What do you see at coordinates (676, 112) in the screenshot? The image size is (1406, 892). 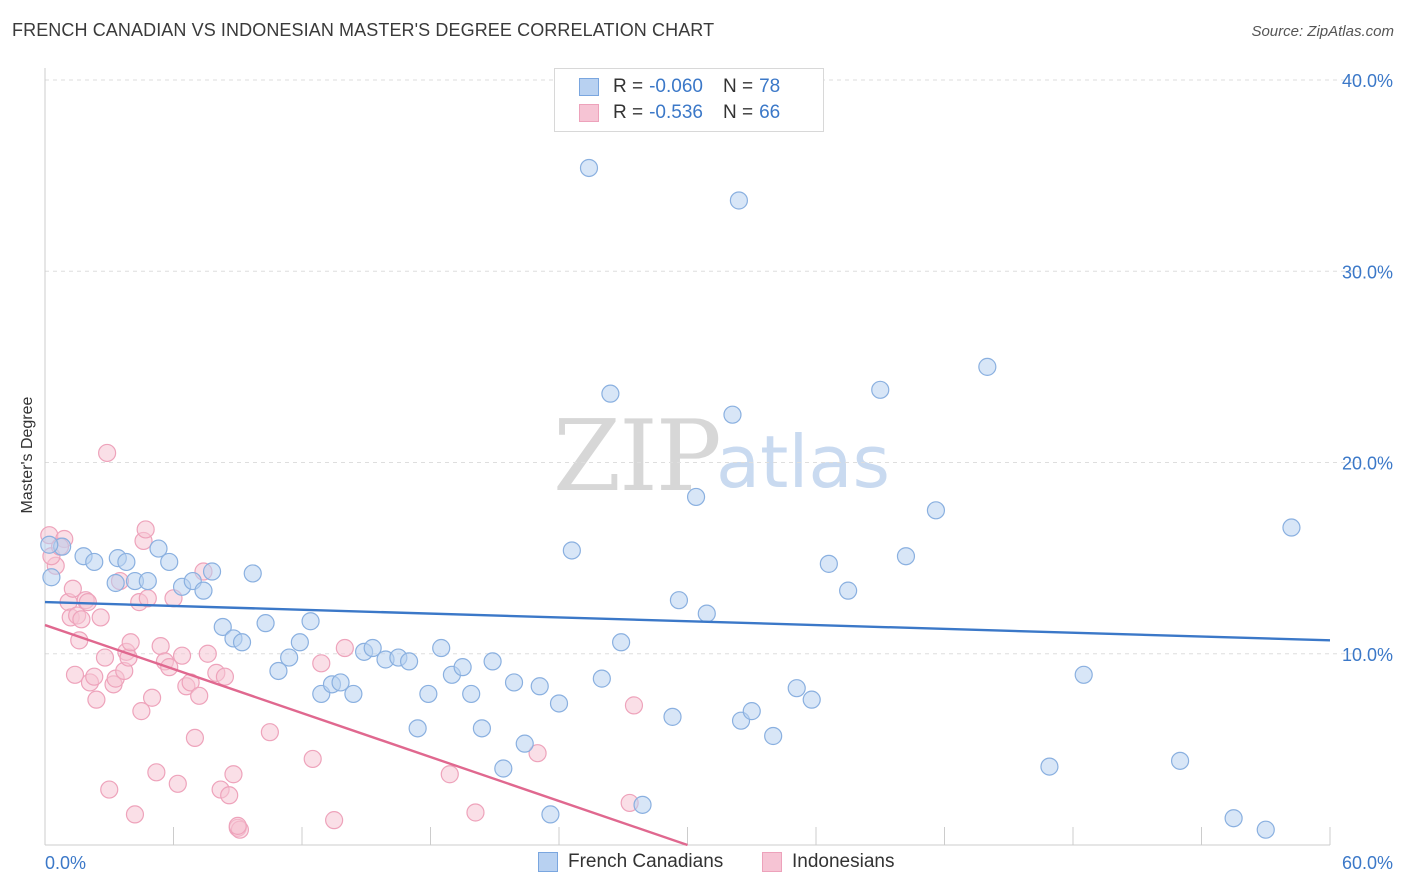 I see `legend-r-value: -0.536` at bounding box center [676, 112].